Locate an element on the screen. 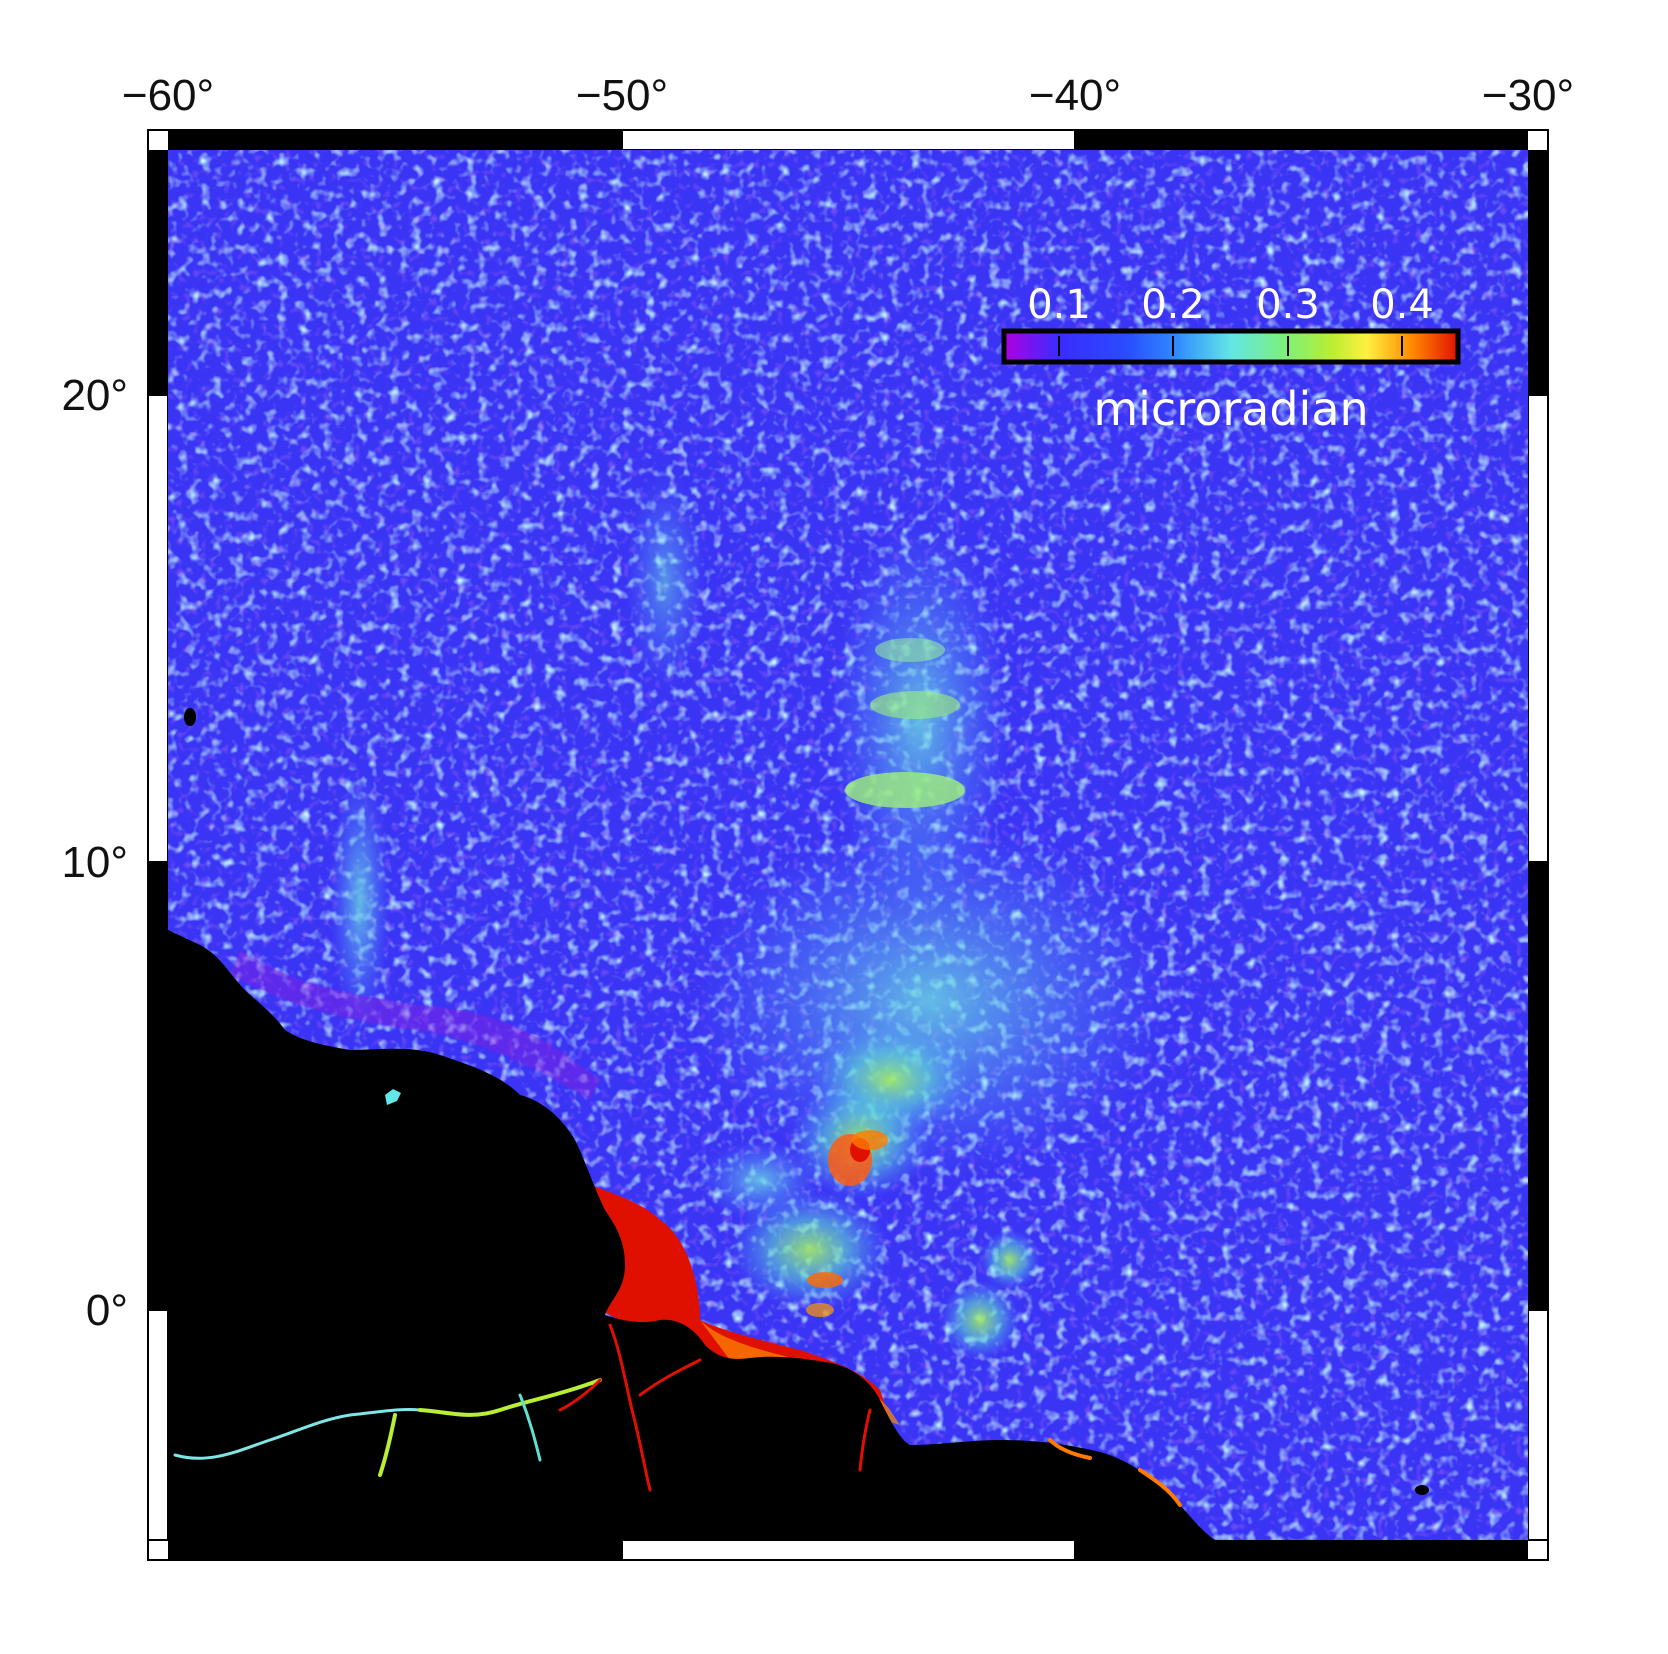  colorbar-gradient is located at coordinates (1231, 346).